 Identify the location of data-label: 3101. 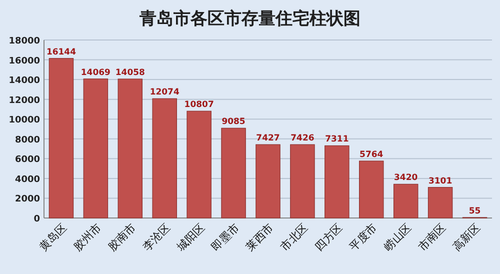
(440, 181).